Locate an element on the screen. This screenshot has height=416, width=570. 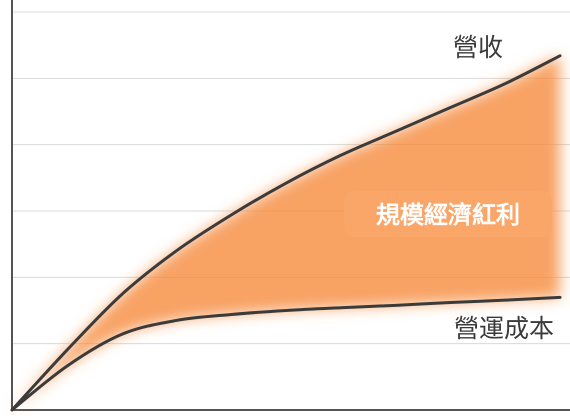
callout-label: 規模經濟紅利 is located at coordinates (448, 215).